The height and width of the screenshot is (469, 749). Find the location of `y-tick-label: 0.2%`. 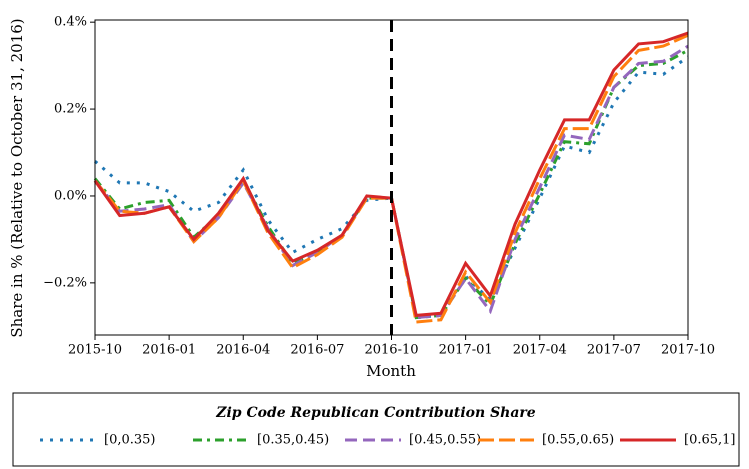

y-tick-label: 0.2% is located at coordinates (70, 109).